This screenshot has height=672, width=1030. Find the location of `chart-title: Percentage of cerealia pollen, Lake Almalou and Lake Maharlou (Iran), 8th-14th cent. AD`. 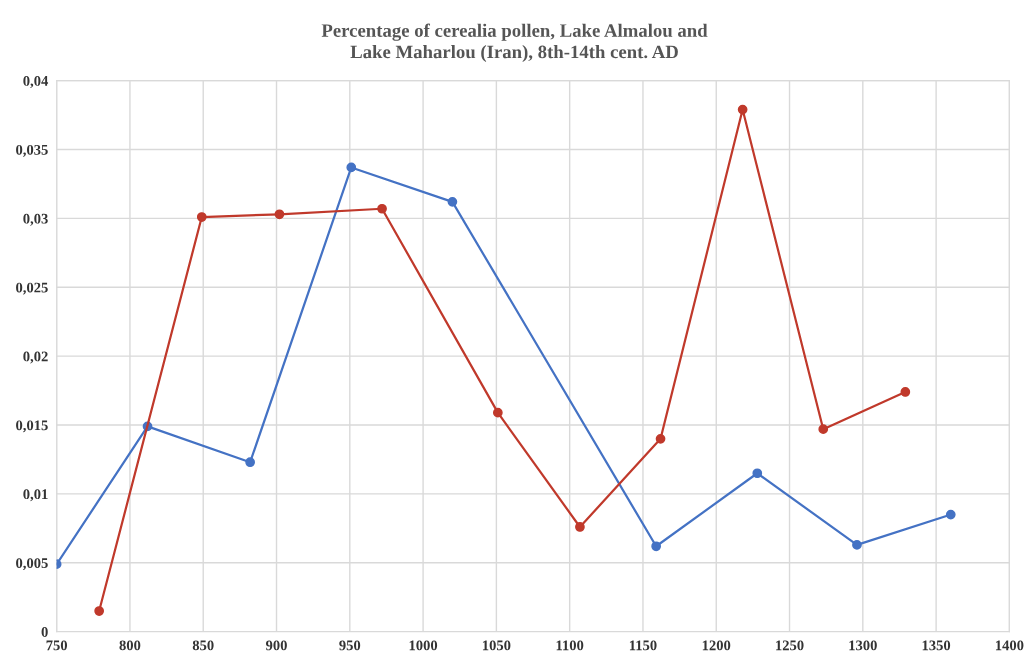

chart-title: Percentage of cerealia pollen, Lake Almalou and Lake Maharlou (Iran), 8th-14th cent. AD is located at coordinates (514, 43).